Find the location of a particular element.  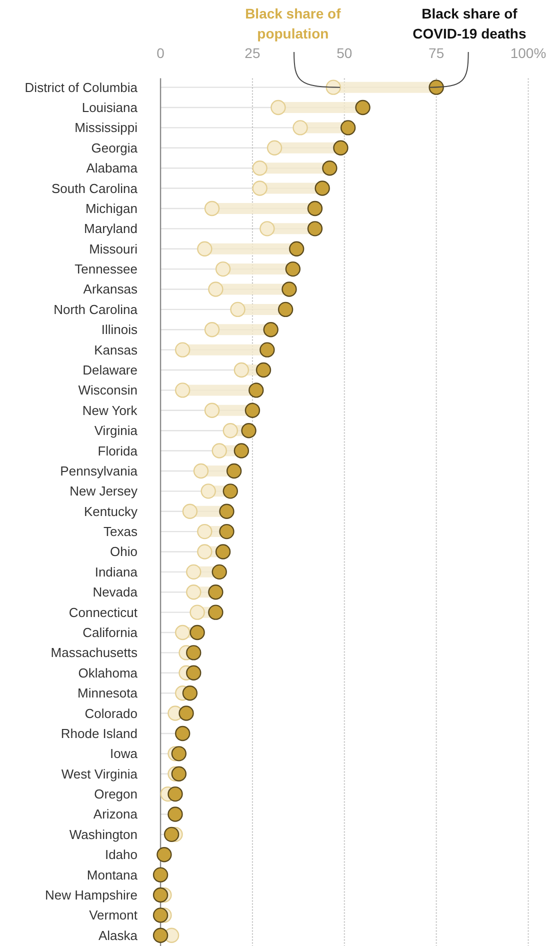

y-tick-label: South Carolina is located at coordinates (95, 188).